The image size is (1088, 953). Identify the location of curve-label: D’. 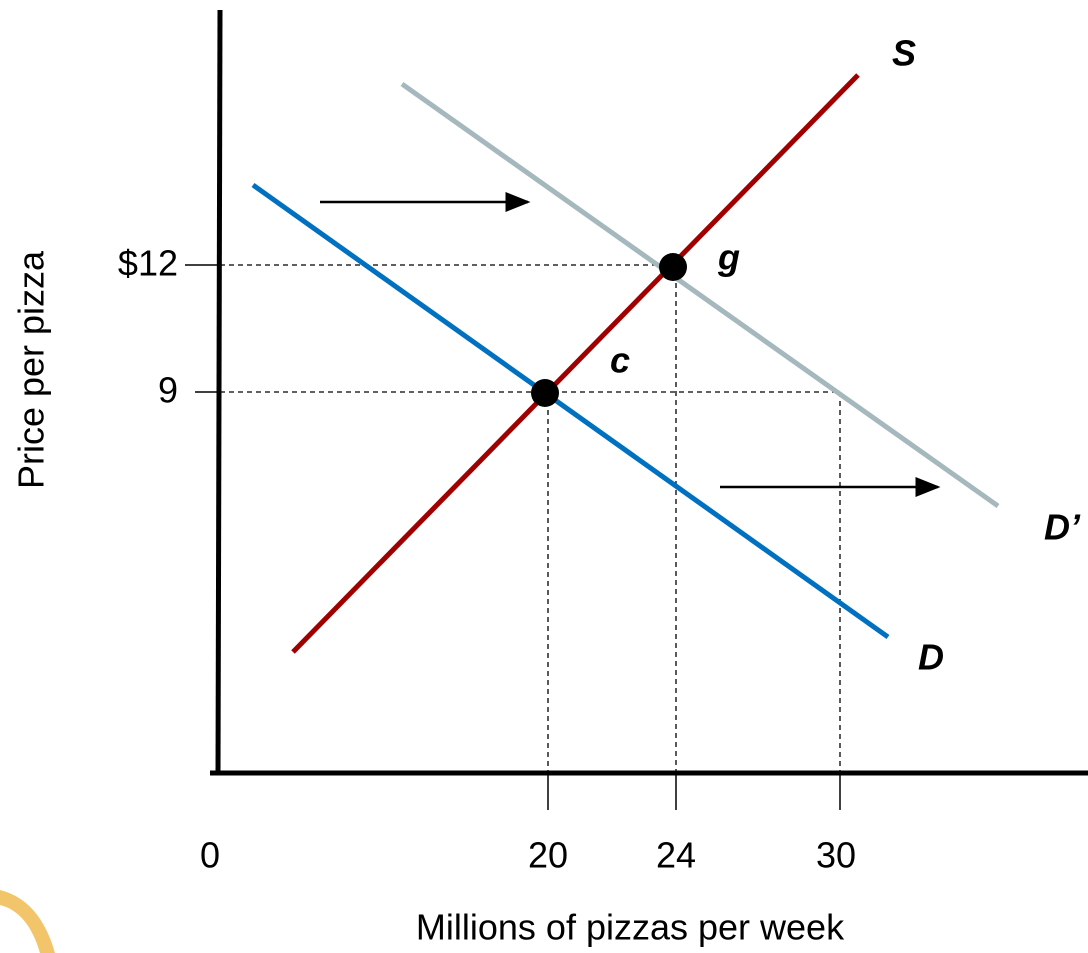
(1062, 527).